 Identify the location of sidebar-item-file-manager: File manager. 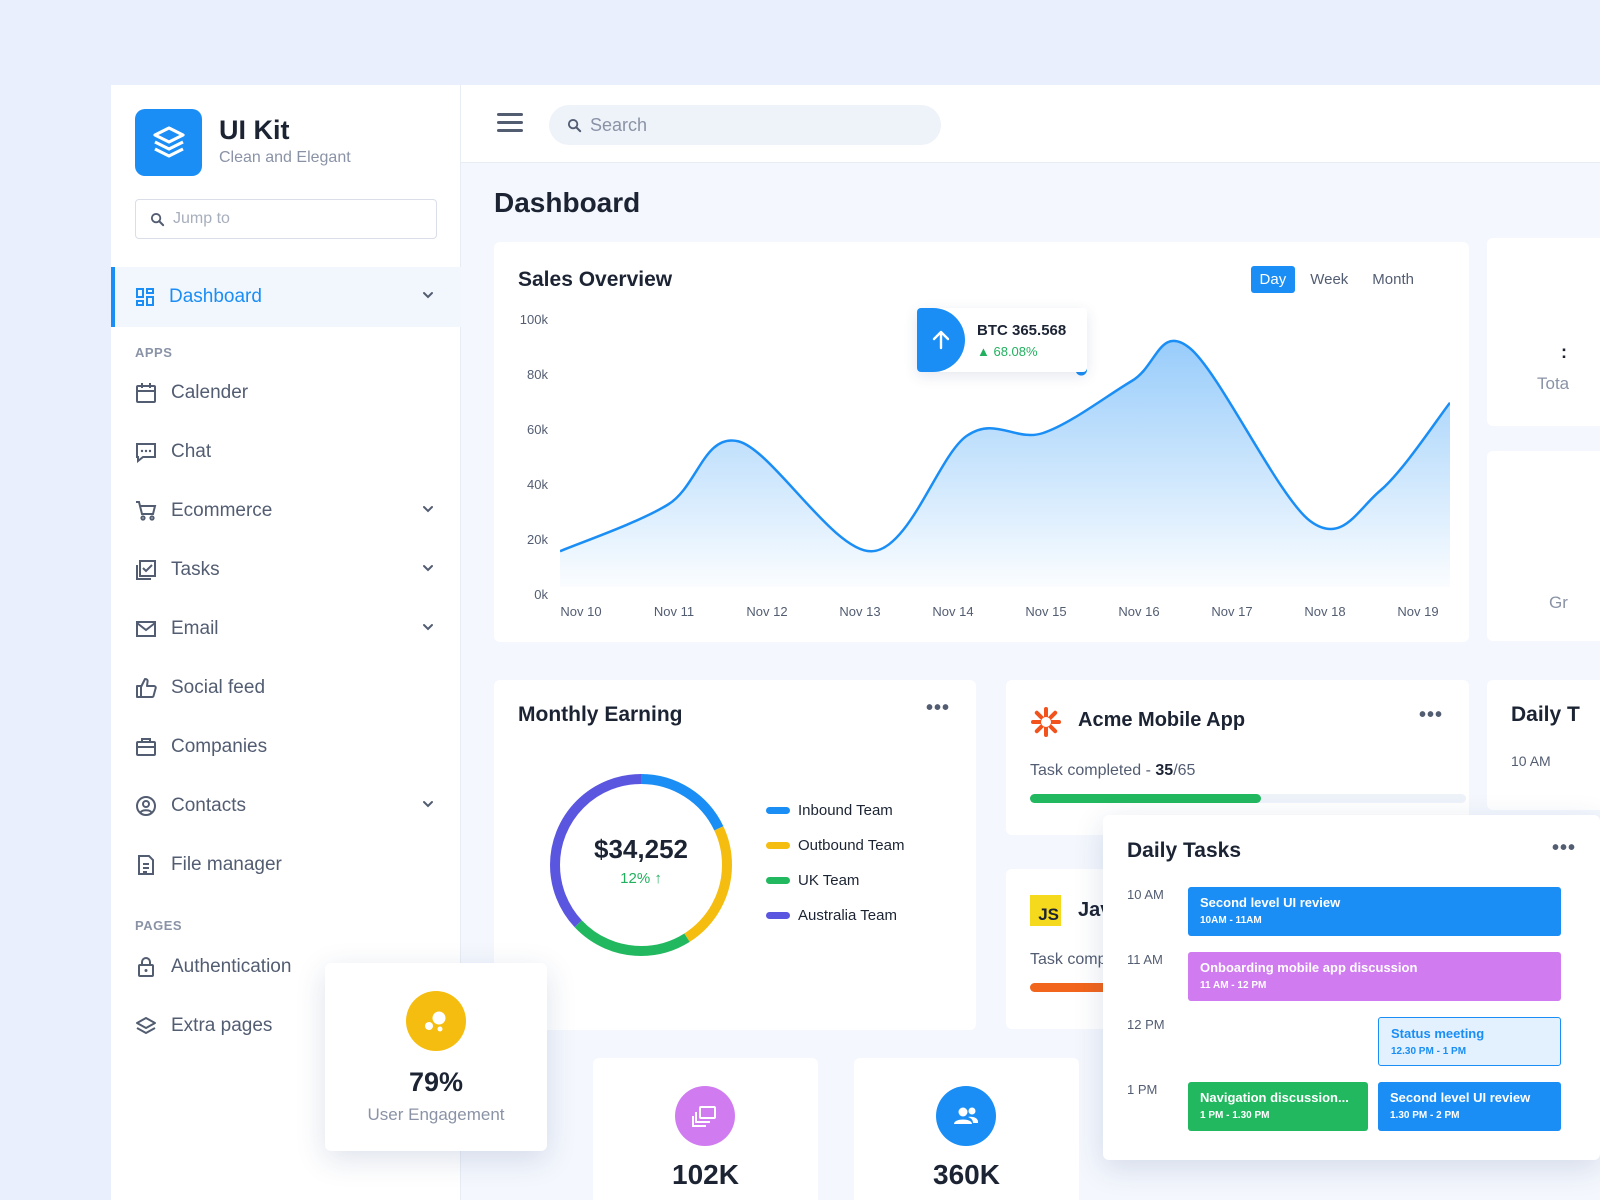
(285, 865).